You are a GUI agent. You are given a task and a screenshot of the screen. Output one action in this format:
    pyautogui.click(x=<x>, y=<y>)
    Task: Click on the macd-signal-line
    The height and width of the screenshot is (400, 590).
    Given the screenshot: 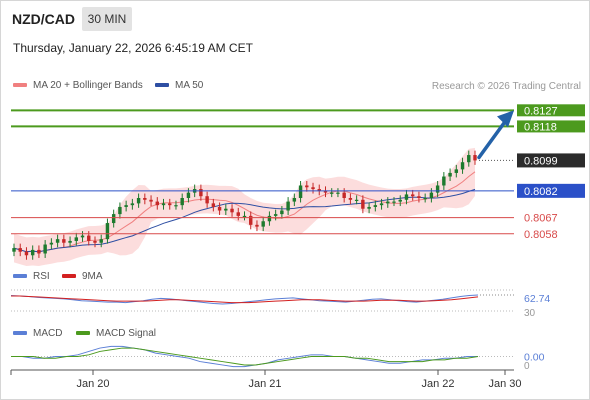 What is the action you would take?
    pyautogui.click(x=245, y=356)
    